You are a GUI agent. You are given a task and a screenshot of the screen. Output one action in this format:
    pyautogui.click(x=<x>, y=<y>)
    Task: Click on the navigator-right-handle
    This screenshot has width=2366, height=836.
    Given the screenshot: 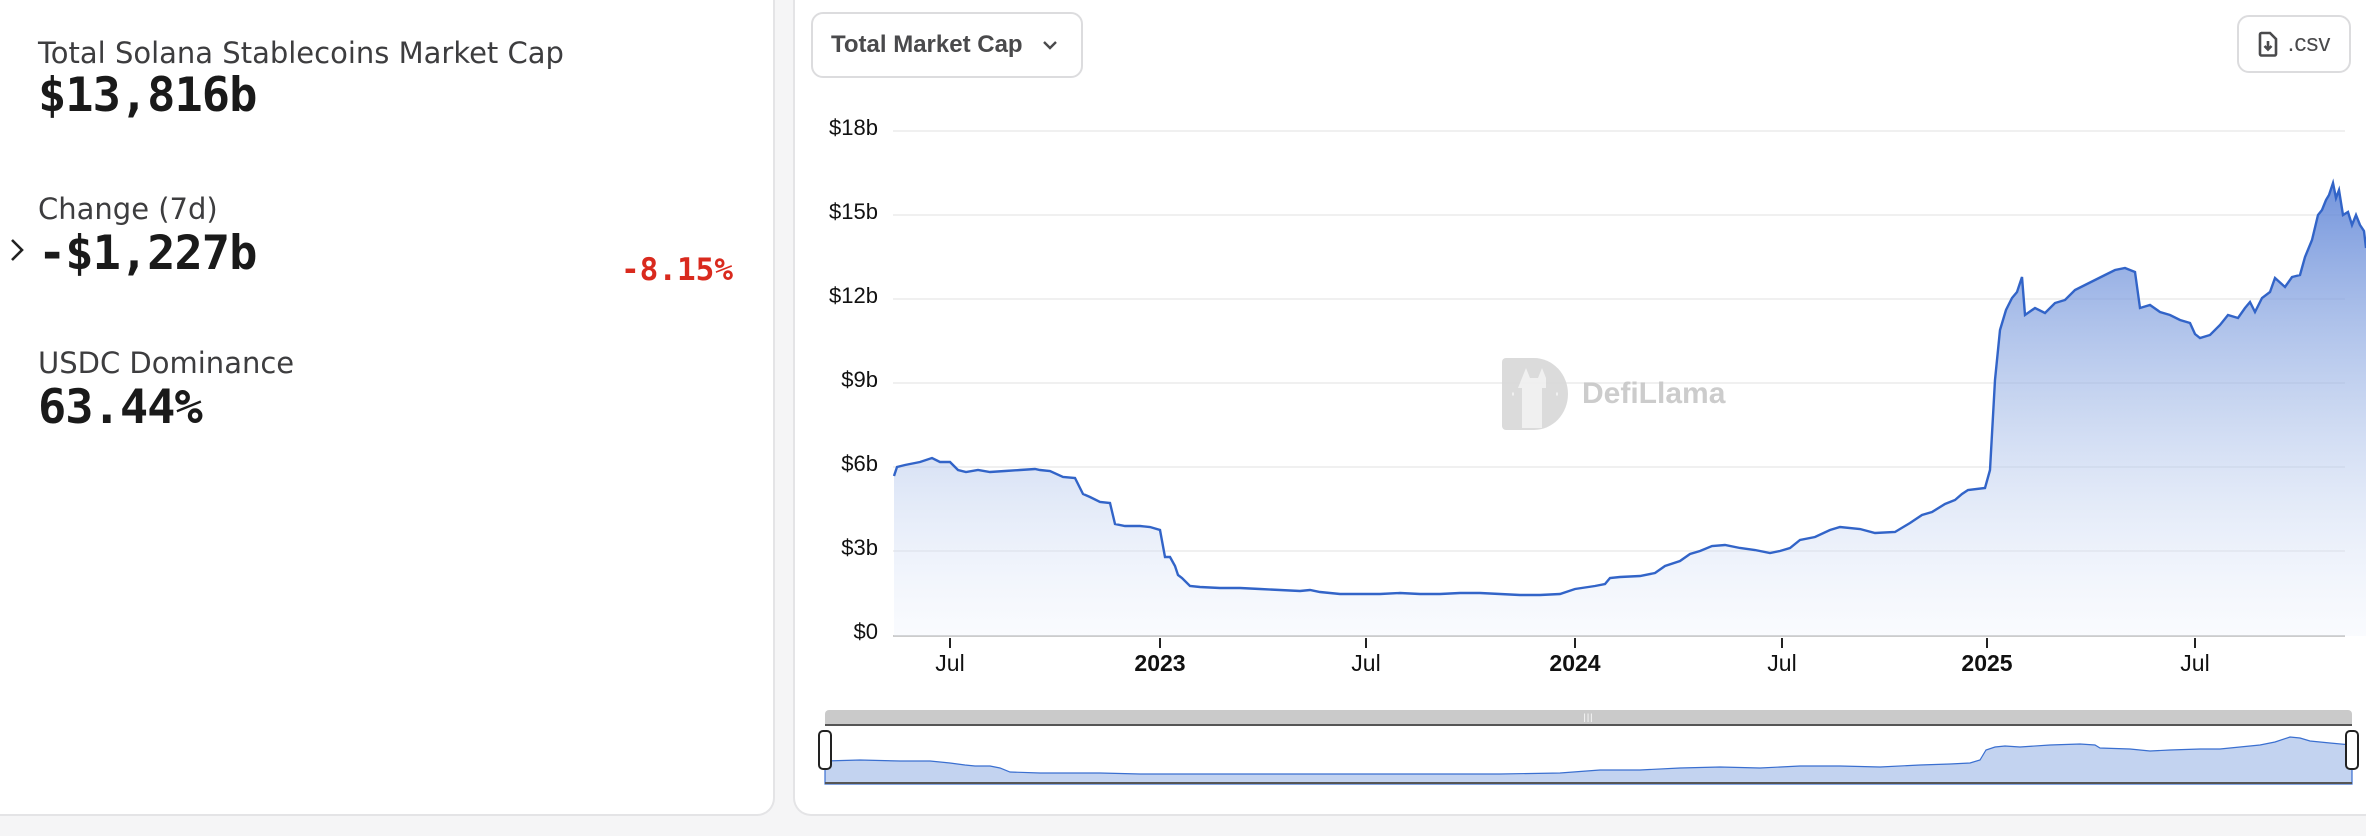 What is the action you would take?
    pyautogui.click(x=2352, y=750)
    